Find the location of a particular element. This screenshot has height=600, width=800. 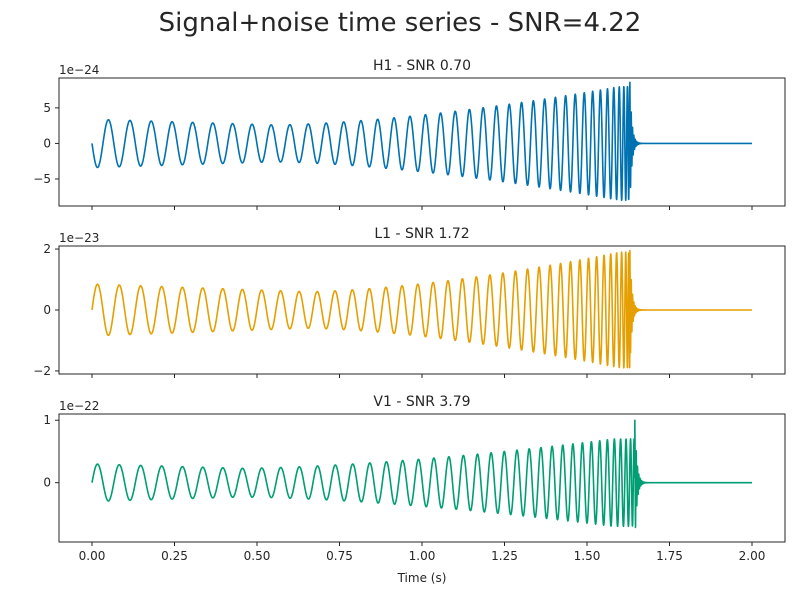

y-tick-label: −2 is located at coordinates (42, 371).